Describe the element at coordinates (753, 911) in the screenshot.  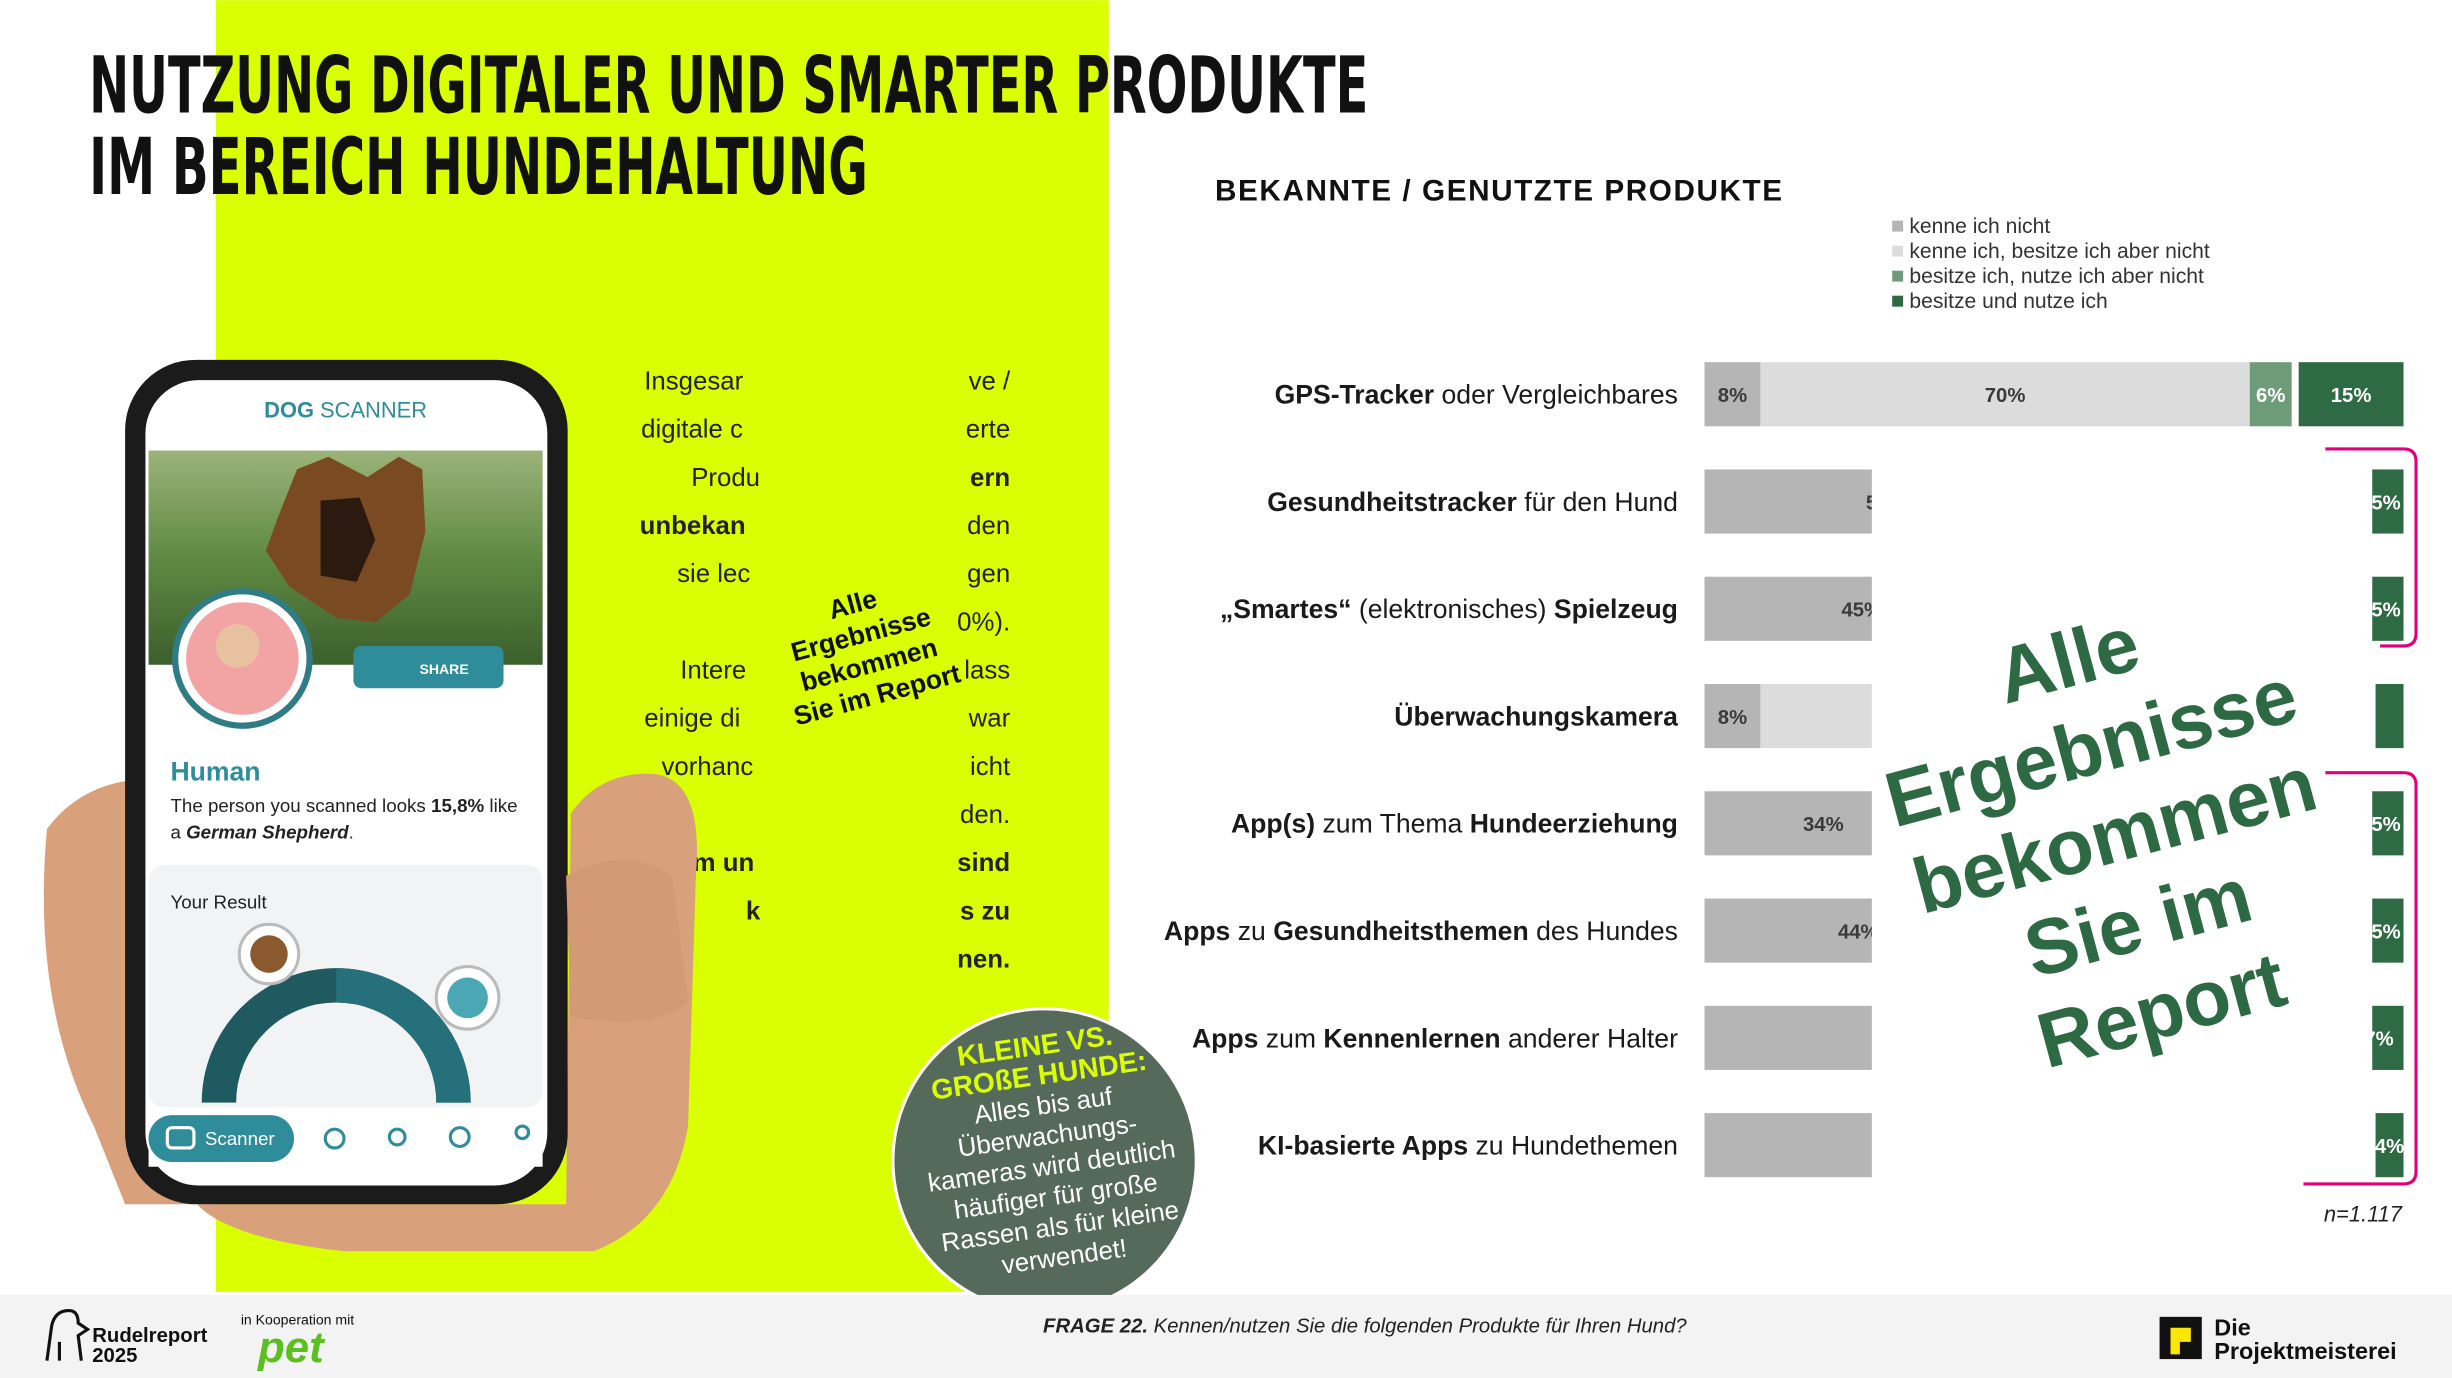
I see `intro-fragment: k` at that location.